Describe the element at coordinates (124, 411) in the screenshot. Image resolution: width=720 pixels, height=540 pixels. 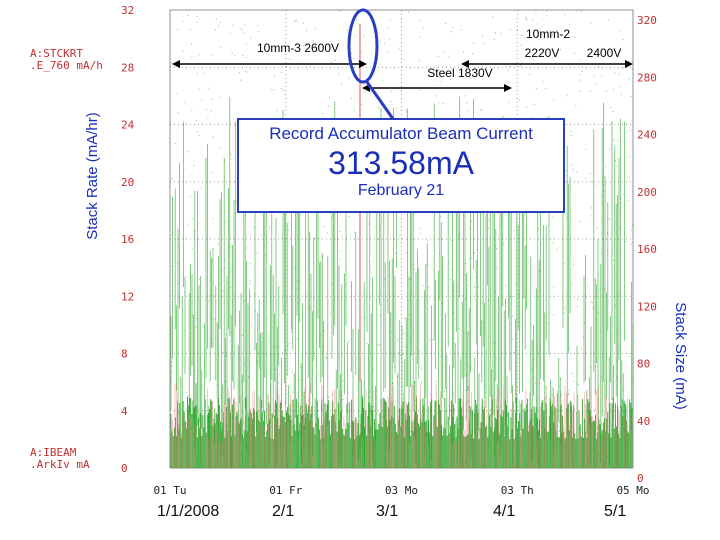
I see `left-tick-label: 4` at that location.